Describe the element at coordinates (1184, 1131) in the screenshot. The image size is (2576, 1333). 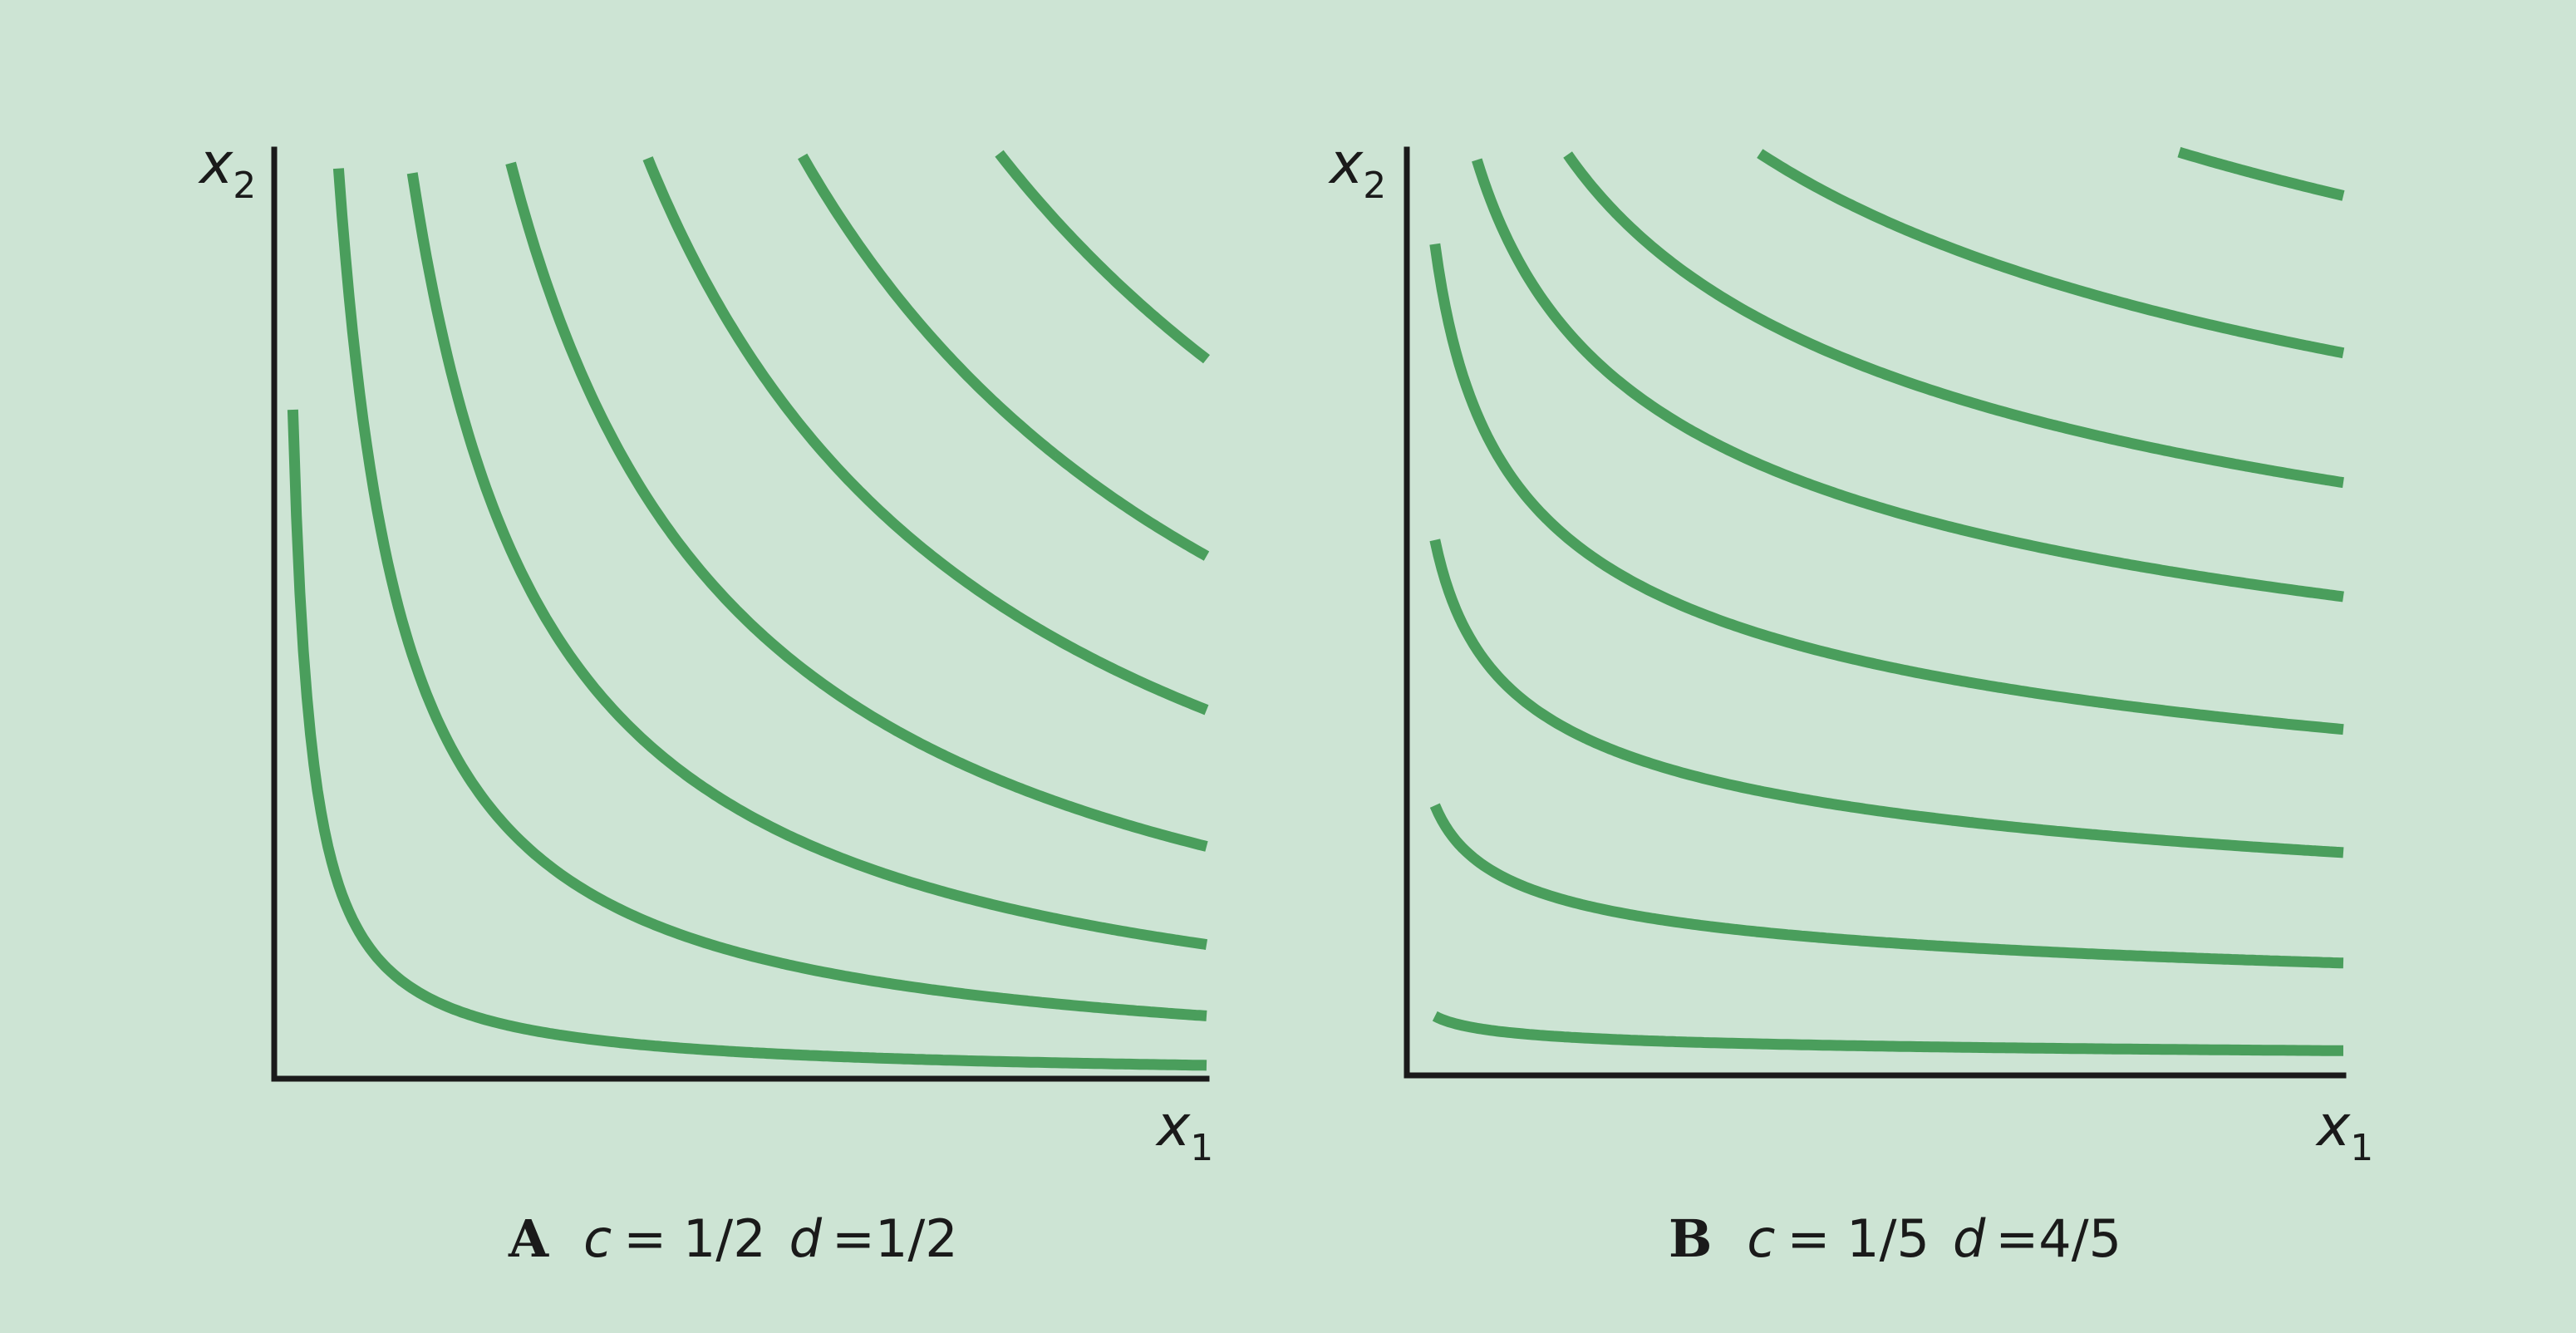
I see `panel-a-x-axis-label: x1` at that location.